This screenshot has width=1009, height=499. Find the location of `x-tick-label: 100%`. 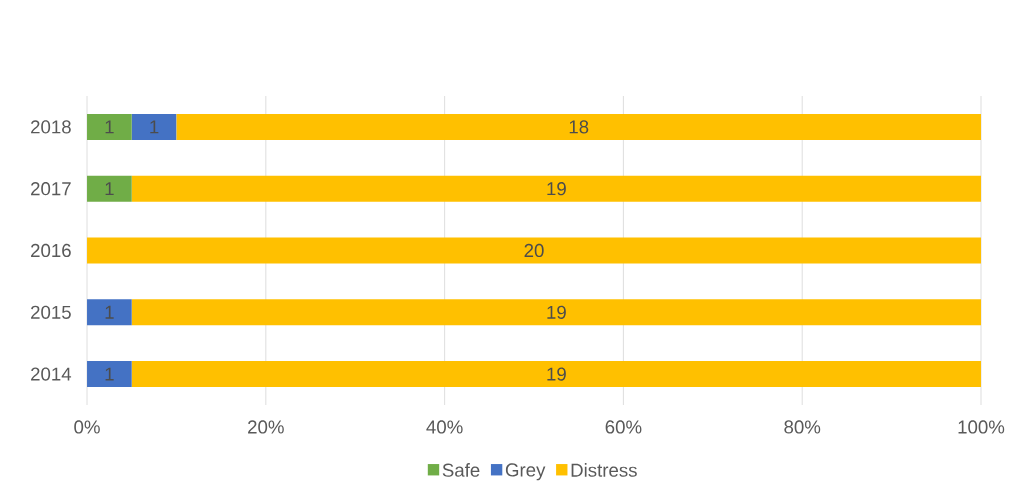

x-tick-label: 100% is located at coordinates (981, 427).